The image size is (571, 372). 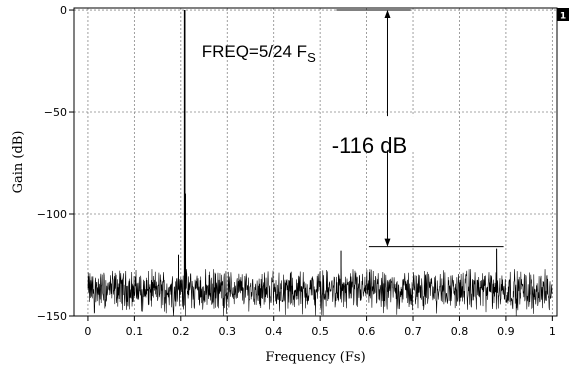 I want to click on x-tick-label: 0.2, so click(x=181, y=331).